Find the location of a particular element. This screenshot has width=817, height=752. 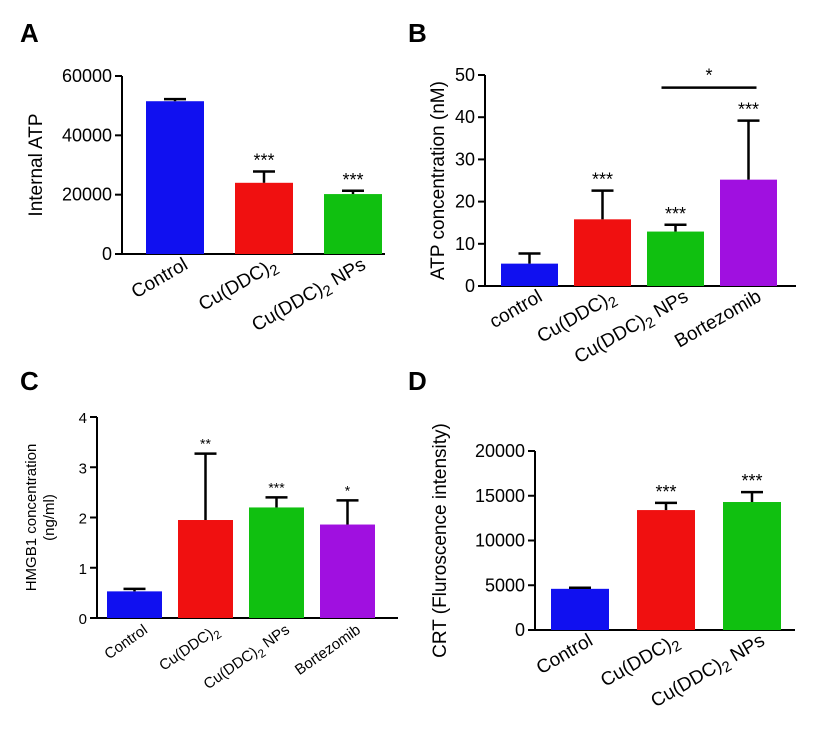

y-axis-label: Internal ATP is located at coordinates (36, 164).